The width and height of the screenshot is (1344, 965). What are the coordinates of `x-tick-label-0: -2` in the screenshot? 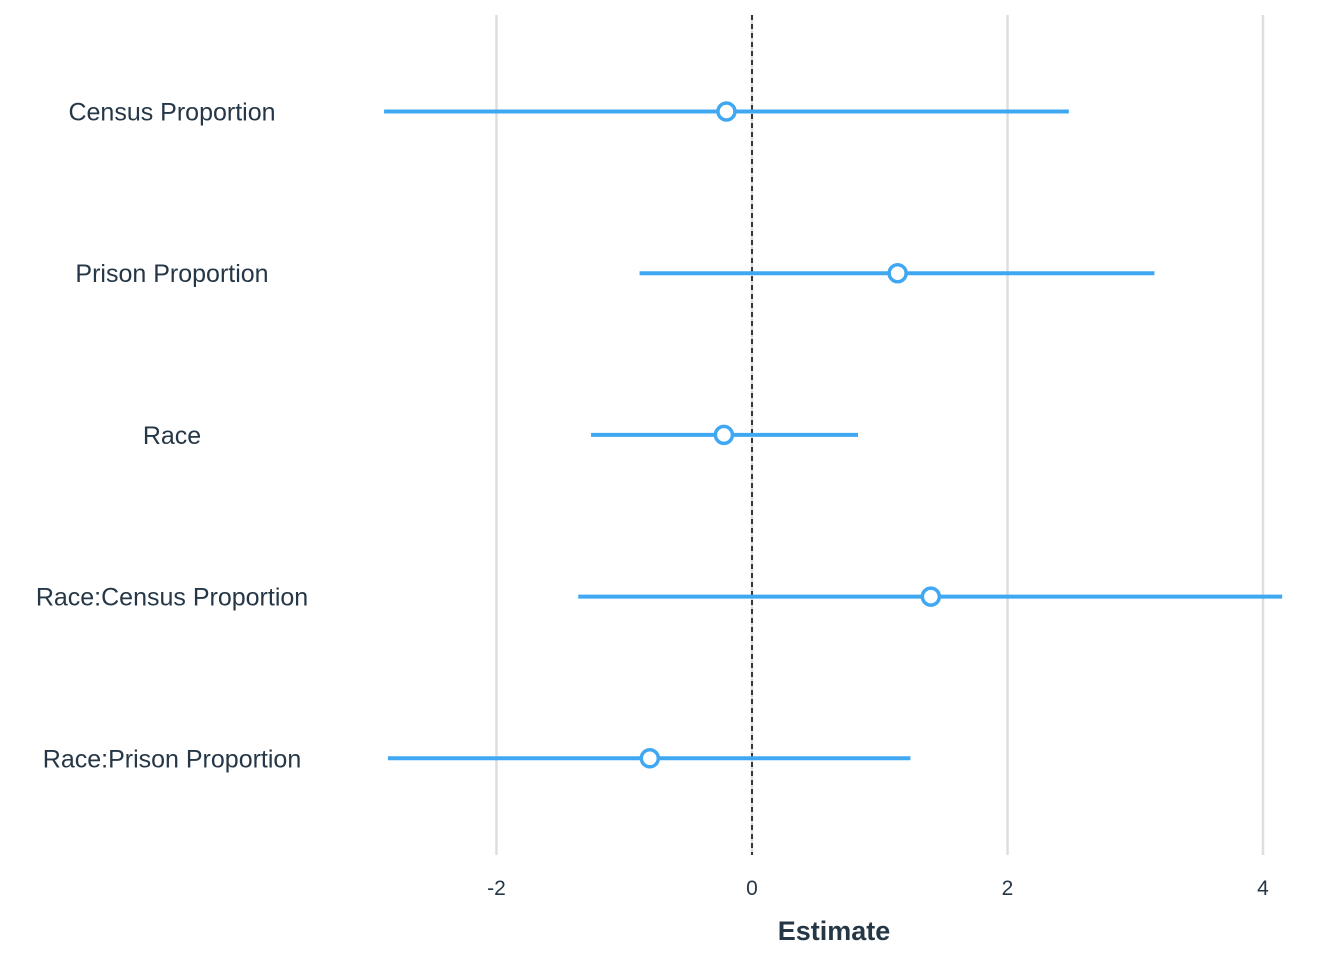 It's located at (496, 888).